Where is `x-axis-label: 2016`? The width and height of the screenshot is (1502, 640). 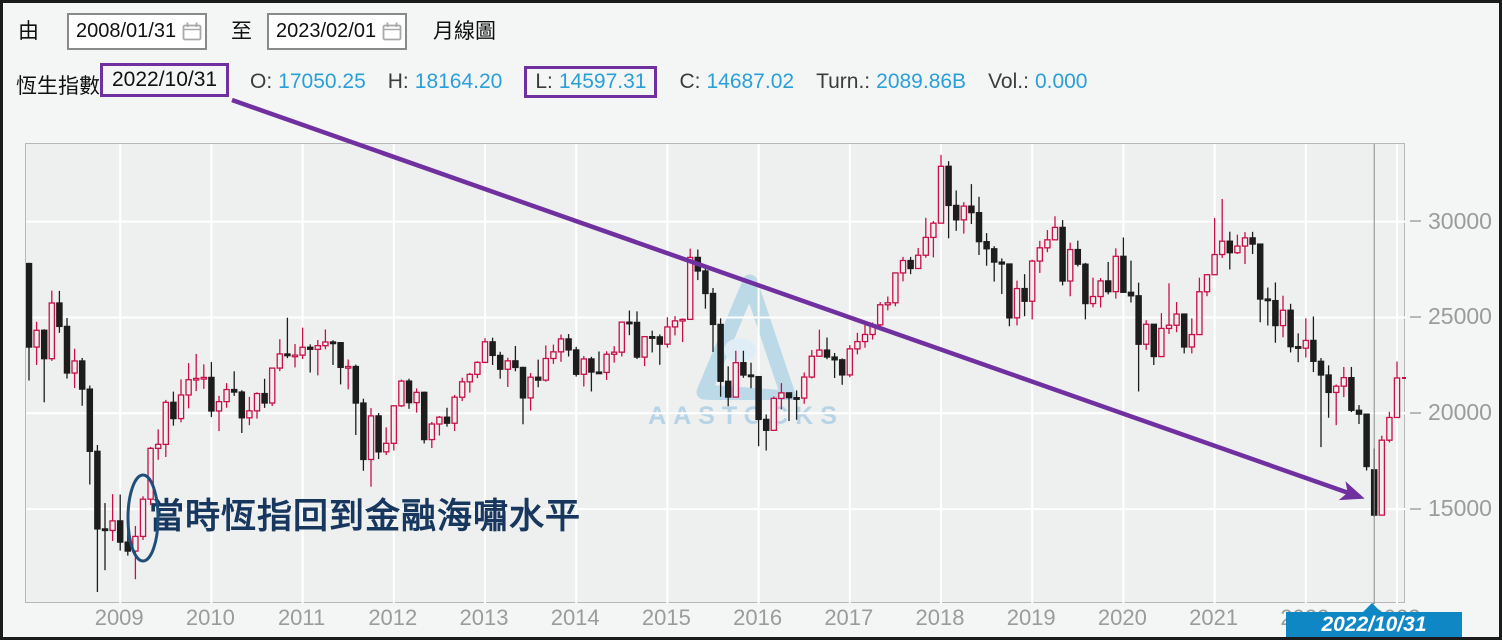
x-axis-label: 2016 is located at coordinates (758, 617).